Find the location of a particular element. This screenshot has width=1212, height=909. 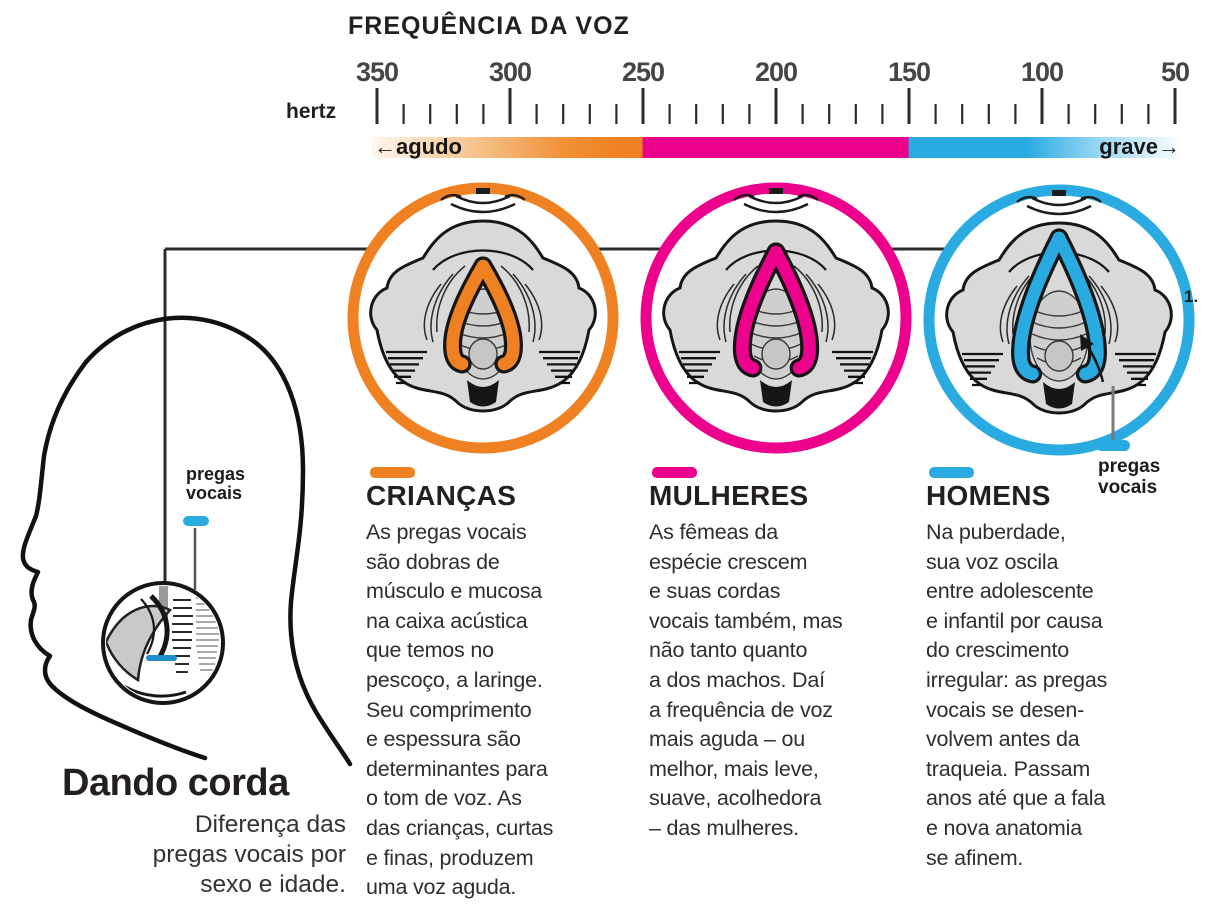

face-profile-outline is located at coordinates (114, 560).